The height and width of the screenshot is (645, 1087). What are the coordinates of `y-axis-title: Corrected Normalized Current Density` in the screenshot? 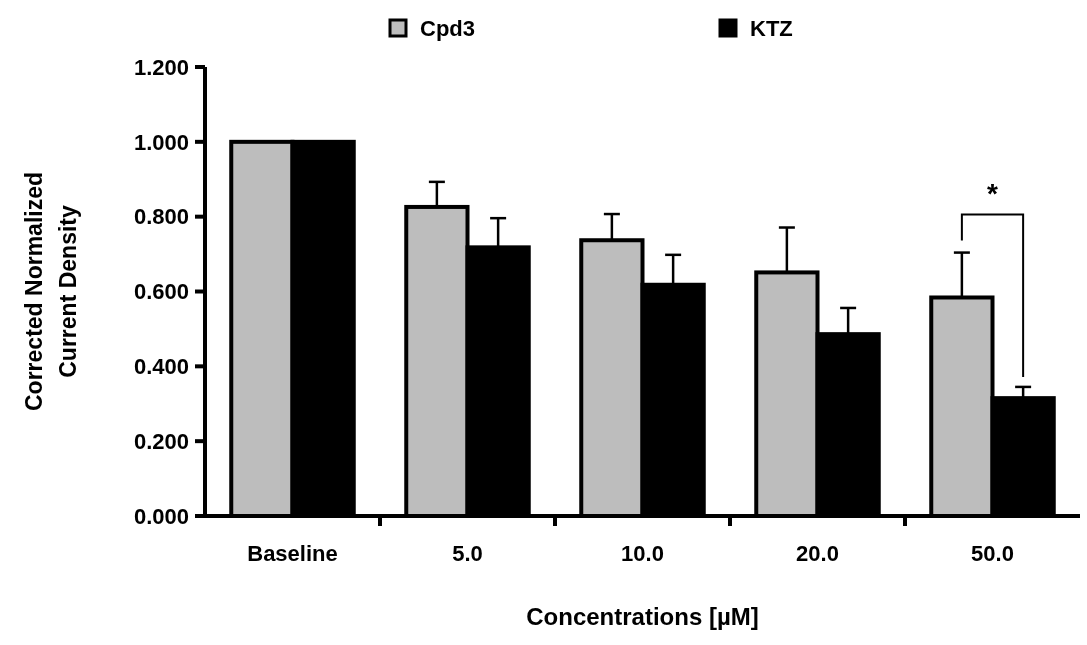 It's located at (51, 291).